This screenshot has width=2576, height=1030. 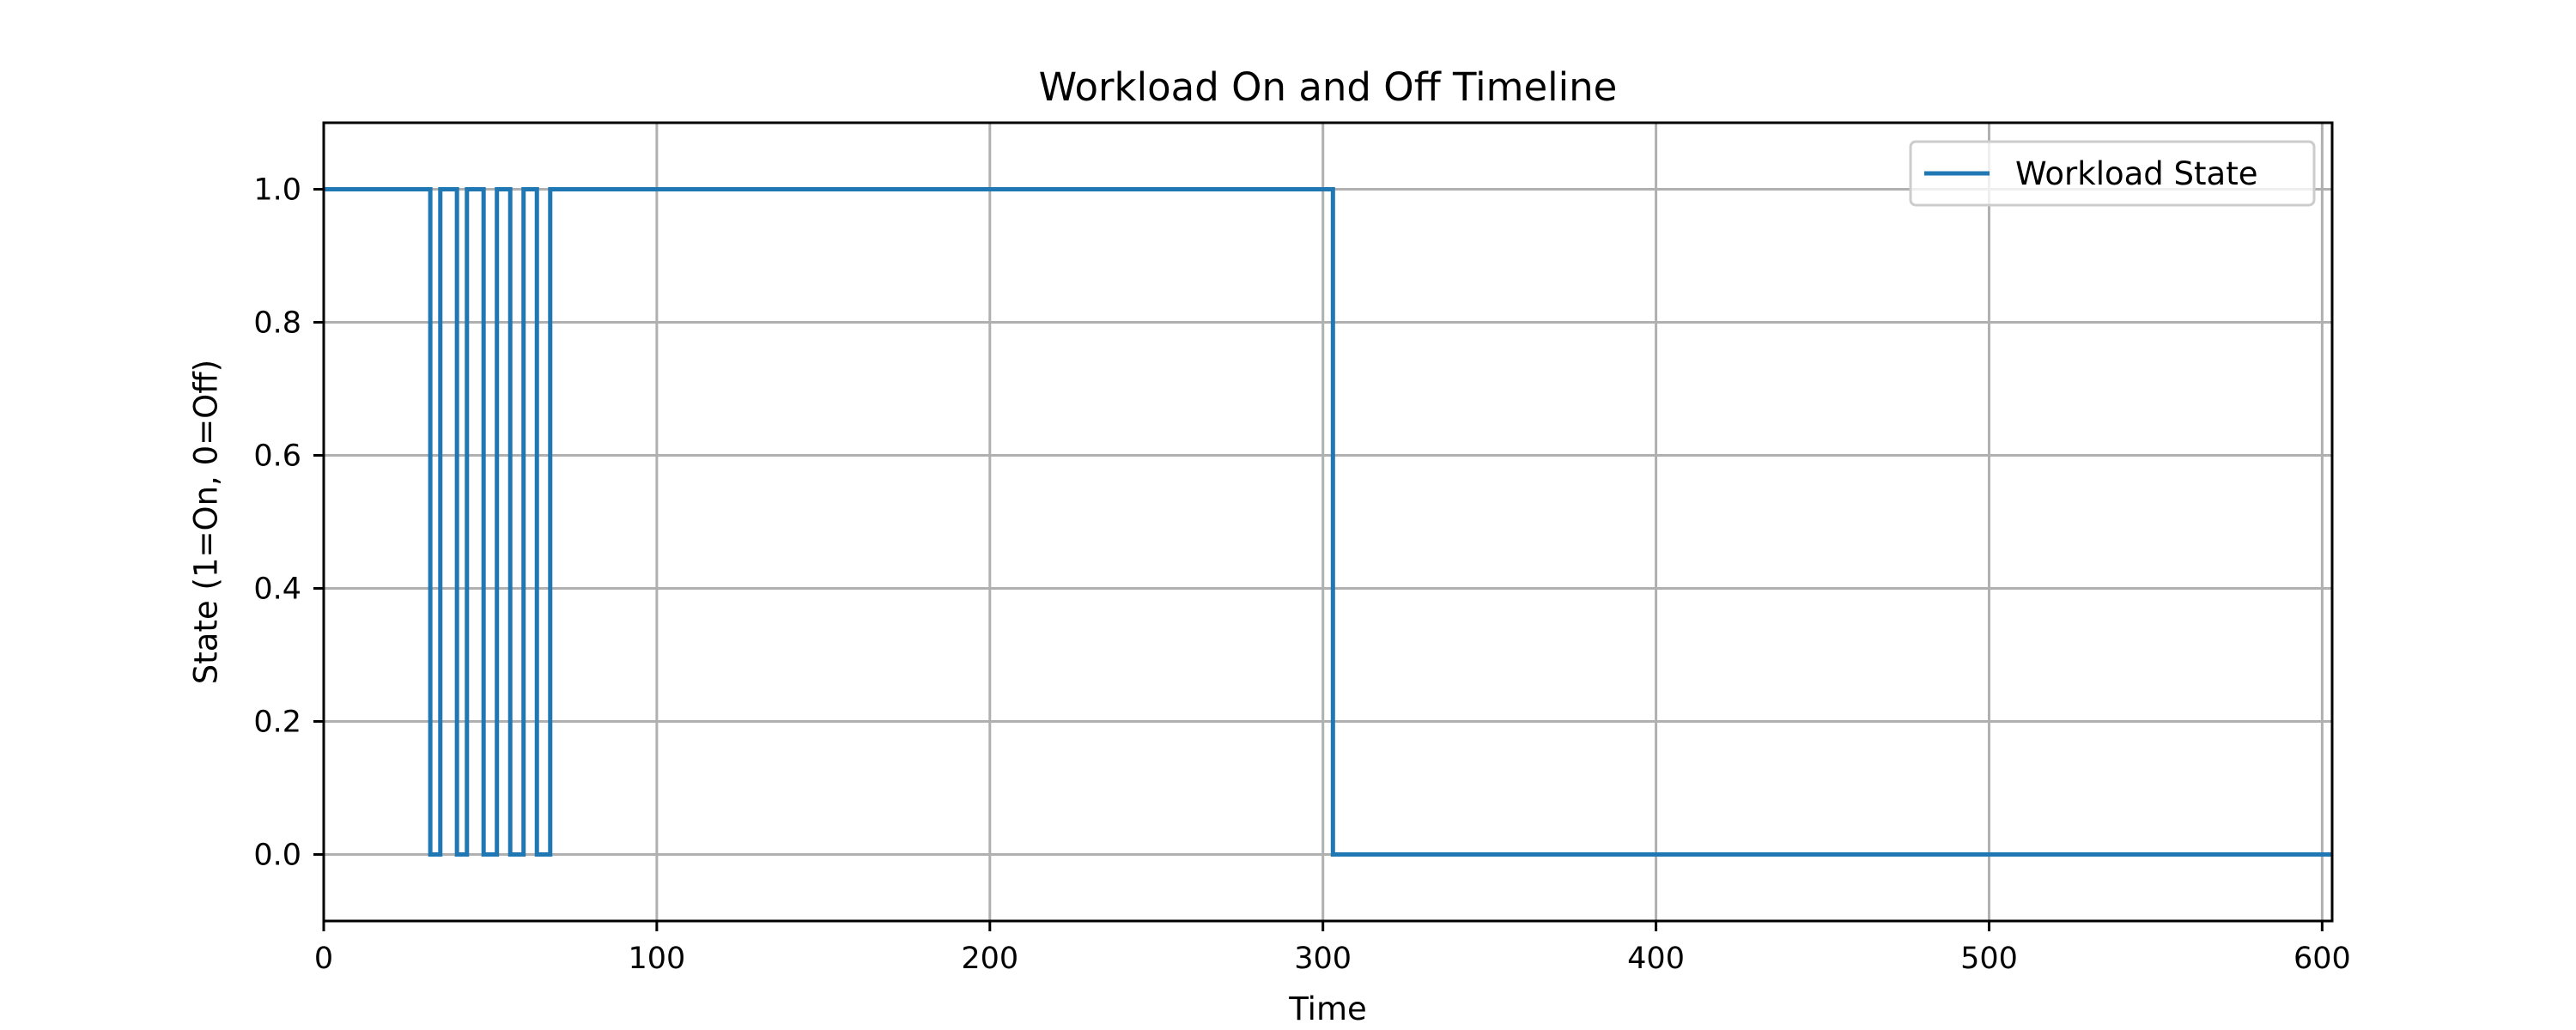 What do you see at coordinates (656, 959) in the screenshot?
I see `x-tick-label: 100` at bounding box center [656, 959].